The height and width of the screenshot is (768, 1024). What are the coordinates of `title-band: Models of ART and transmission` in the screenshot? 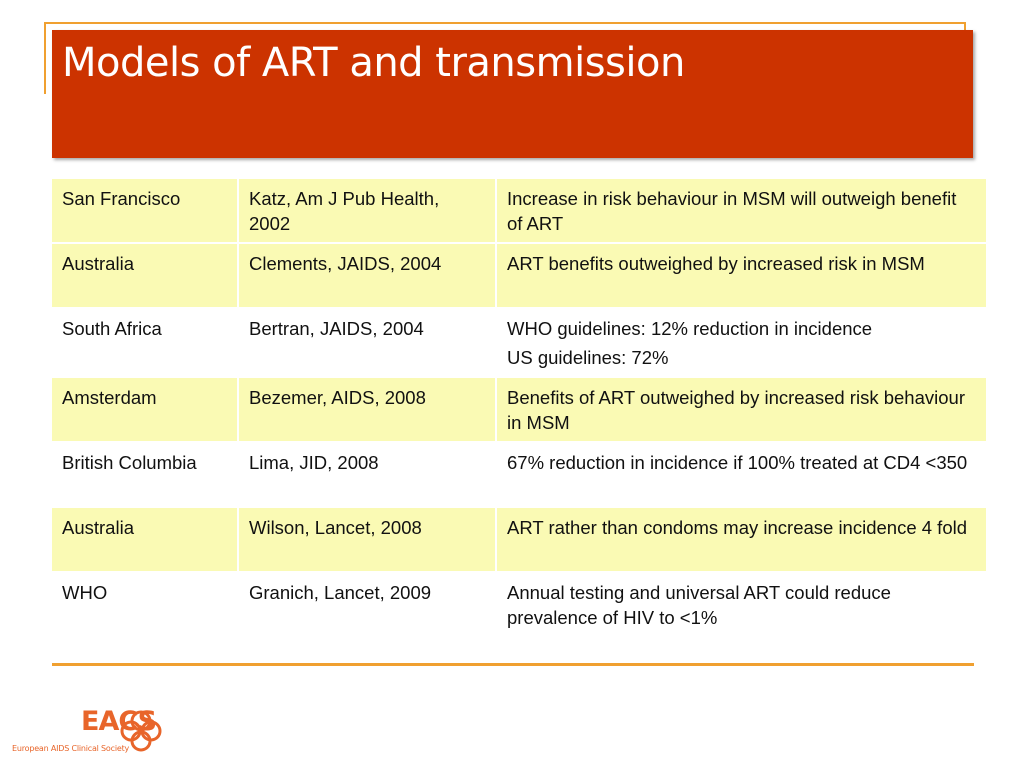 It's located at (512, 94).